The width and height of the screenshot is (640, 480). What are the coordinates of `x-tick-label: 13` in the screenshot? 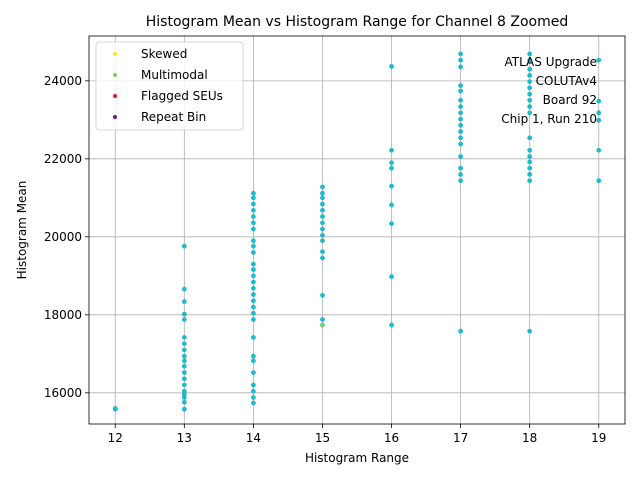 It's located at (184, 438).